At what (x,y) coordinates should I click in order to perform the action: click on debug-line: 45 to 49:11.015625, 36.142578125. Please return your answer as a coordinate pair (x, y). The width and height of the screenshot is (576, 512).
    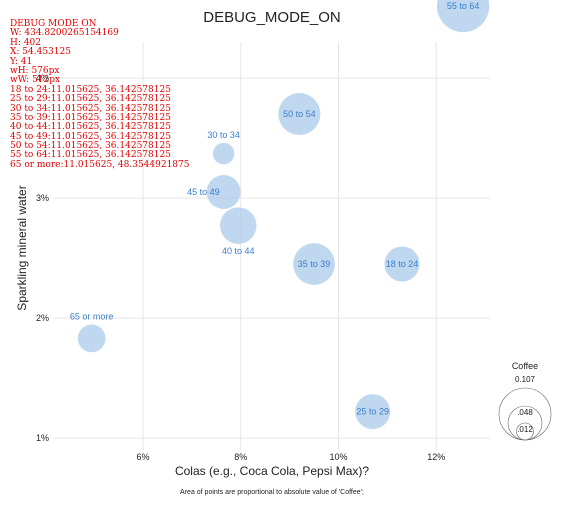
    Looking at the image, I should click on (90, 136).